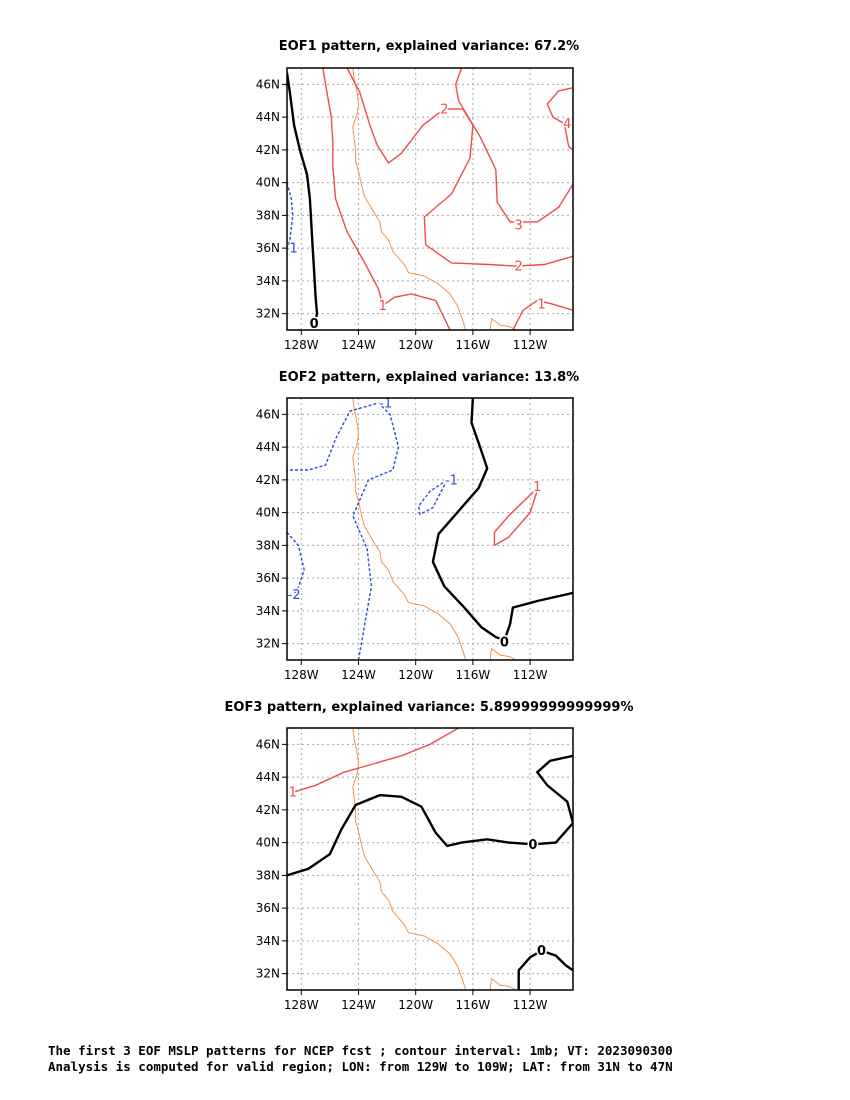 Image resolution: width=850 pixels, height=1100 pixels. What do you see at coordinates (429, 46) in the screenshot?
I see `eof1-title: EOF1 pattern, explained variance: 67.2%` at bounding box center [429, 46].